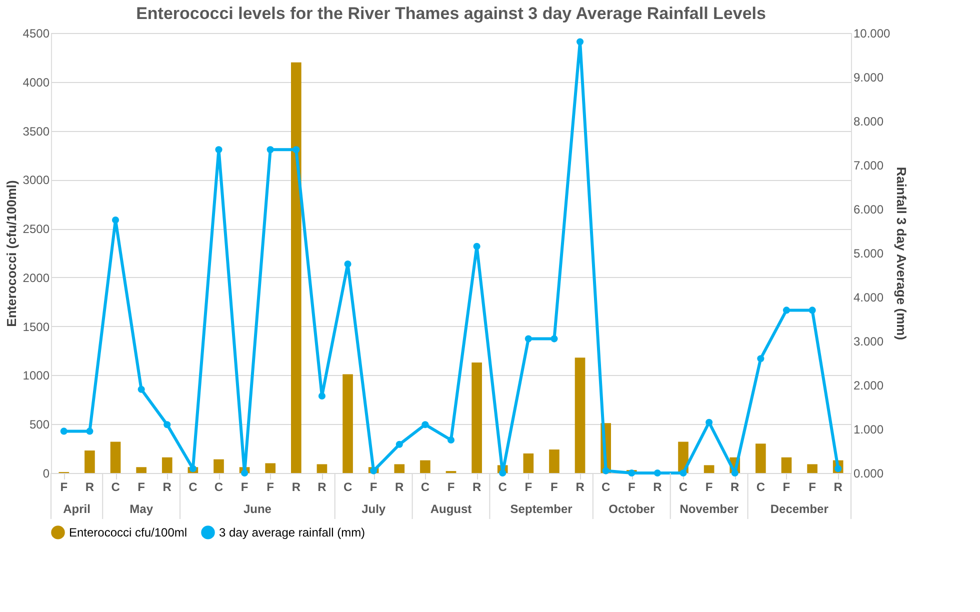  Describe the element at coordinates (869, 77) in the screenshot. I see `y2-tick-label: 9.000` at that location.